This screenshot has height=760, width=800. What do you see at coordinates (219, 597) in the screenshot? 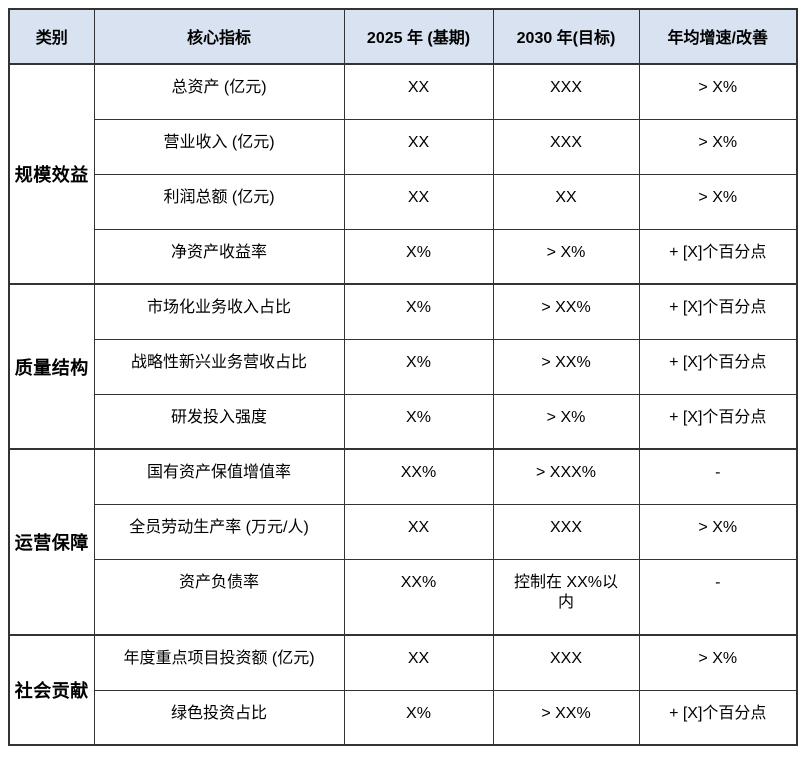
I see `indicator-cell: 资产负债率` at bounding box center [219, 597].